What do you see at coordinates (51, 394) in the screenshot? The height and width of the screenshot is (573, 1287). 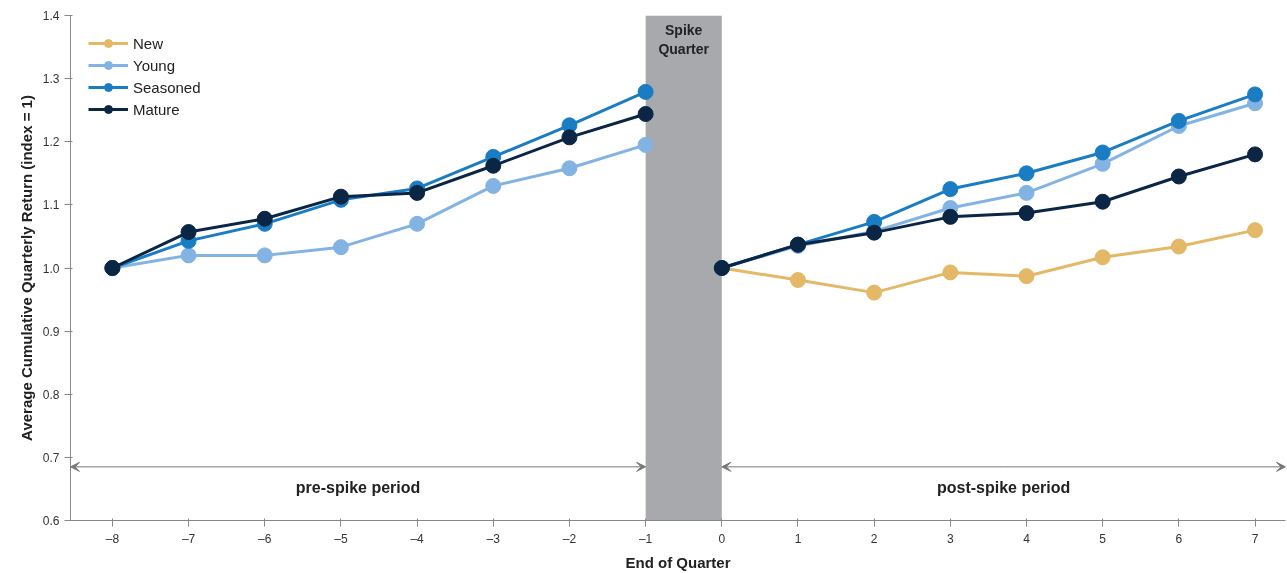 I see `y-tick-label: 0.8` at bounding box center [51, 394].